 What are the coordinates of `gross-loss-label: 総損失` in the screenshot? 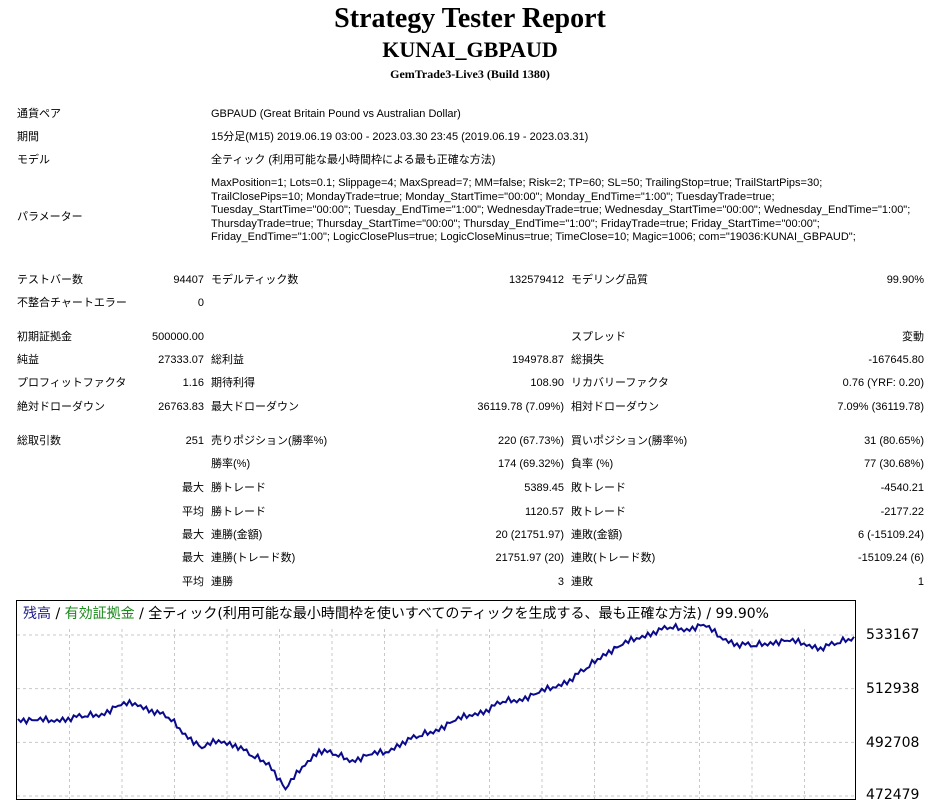 It's located at (587, 360).